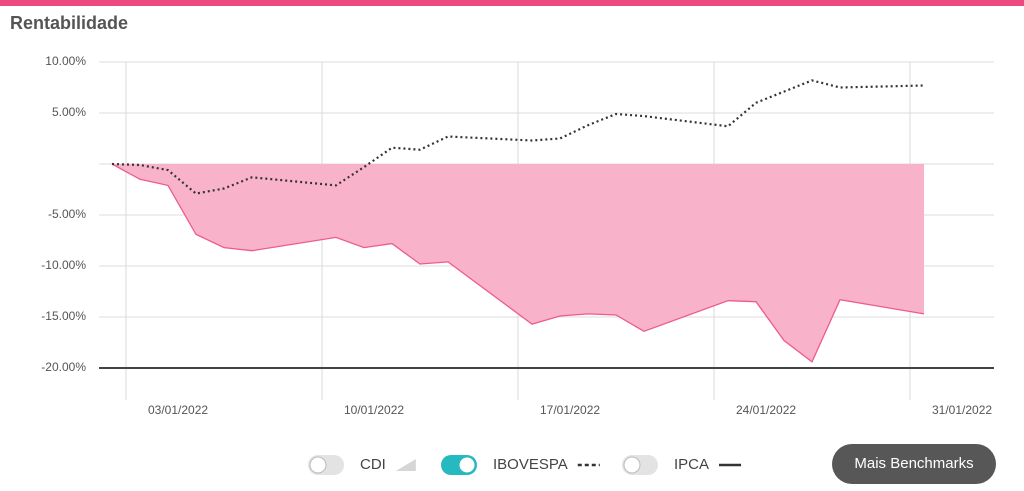 The height and width of the screenshot is (491, 1024). Describe the element at coordinates (405, 465) in the screenshot. I see `legend-icon` at that location.